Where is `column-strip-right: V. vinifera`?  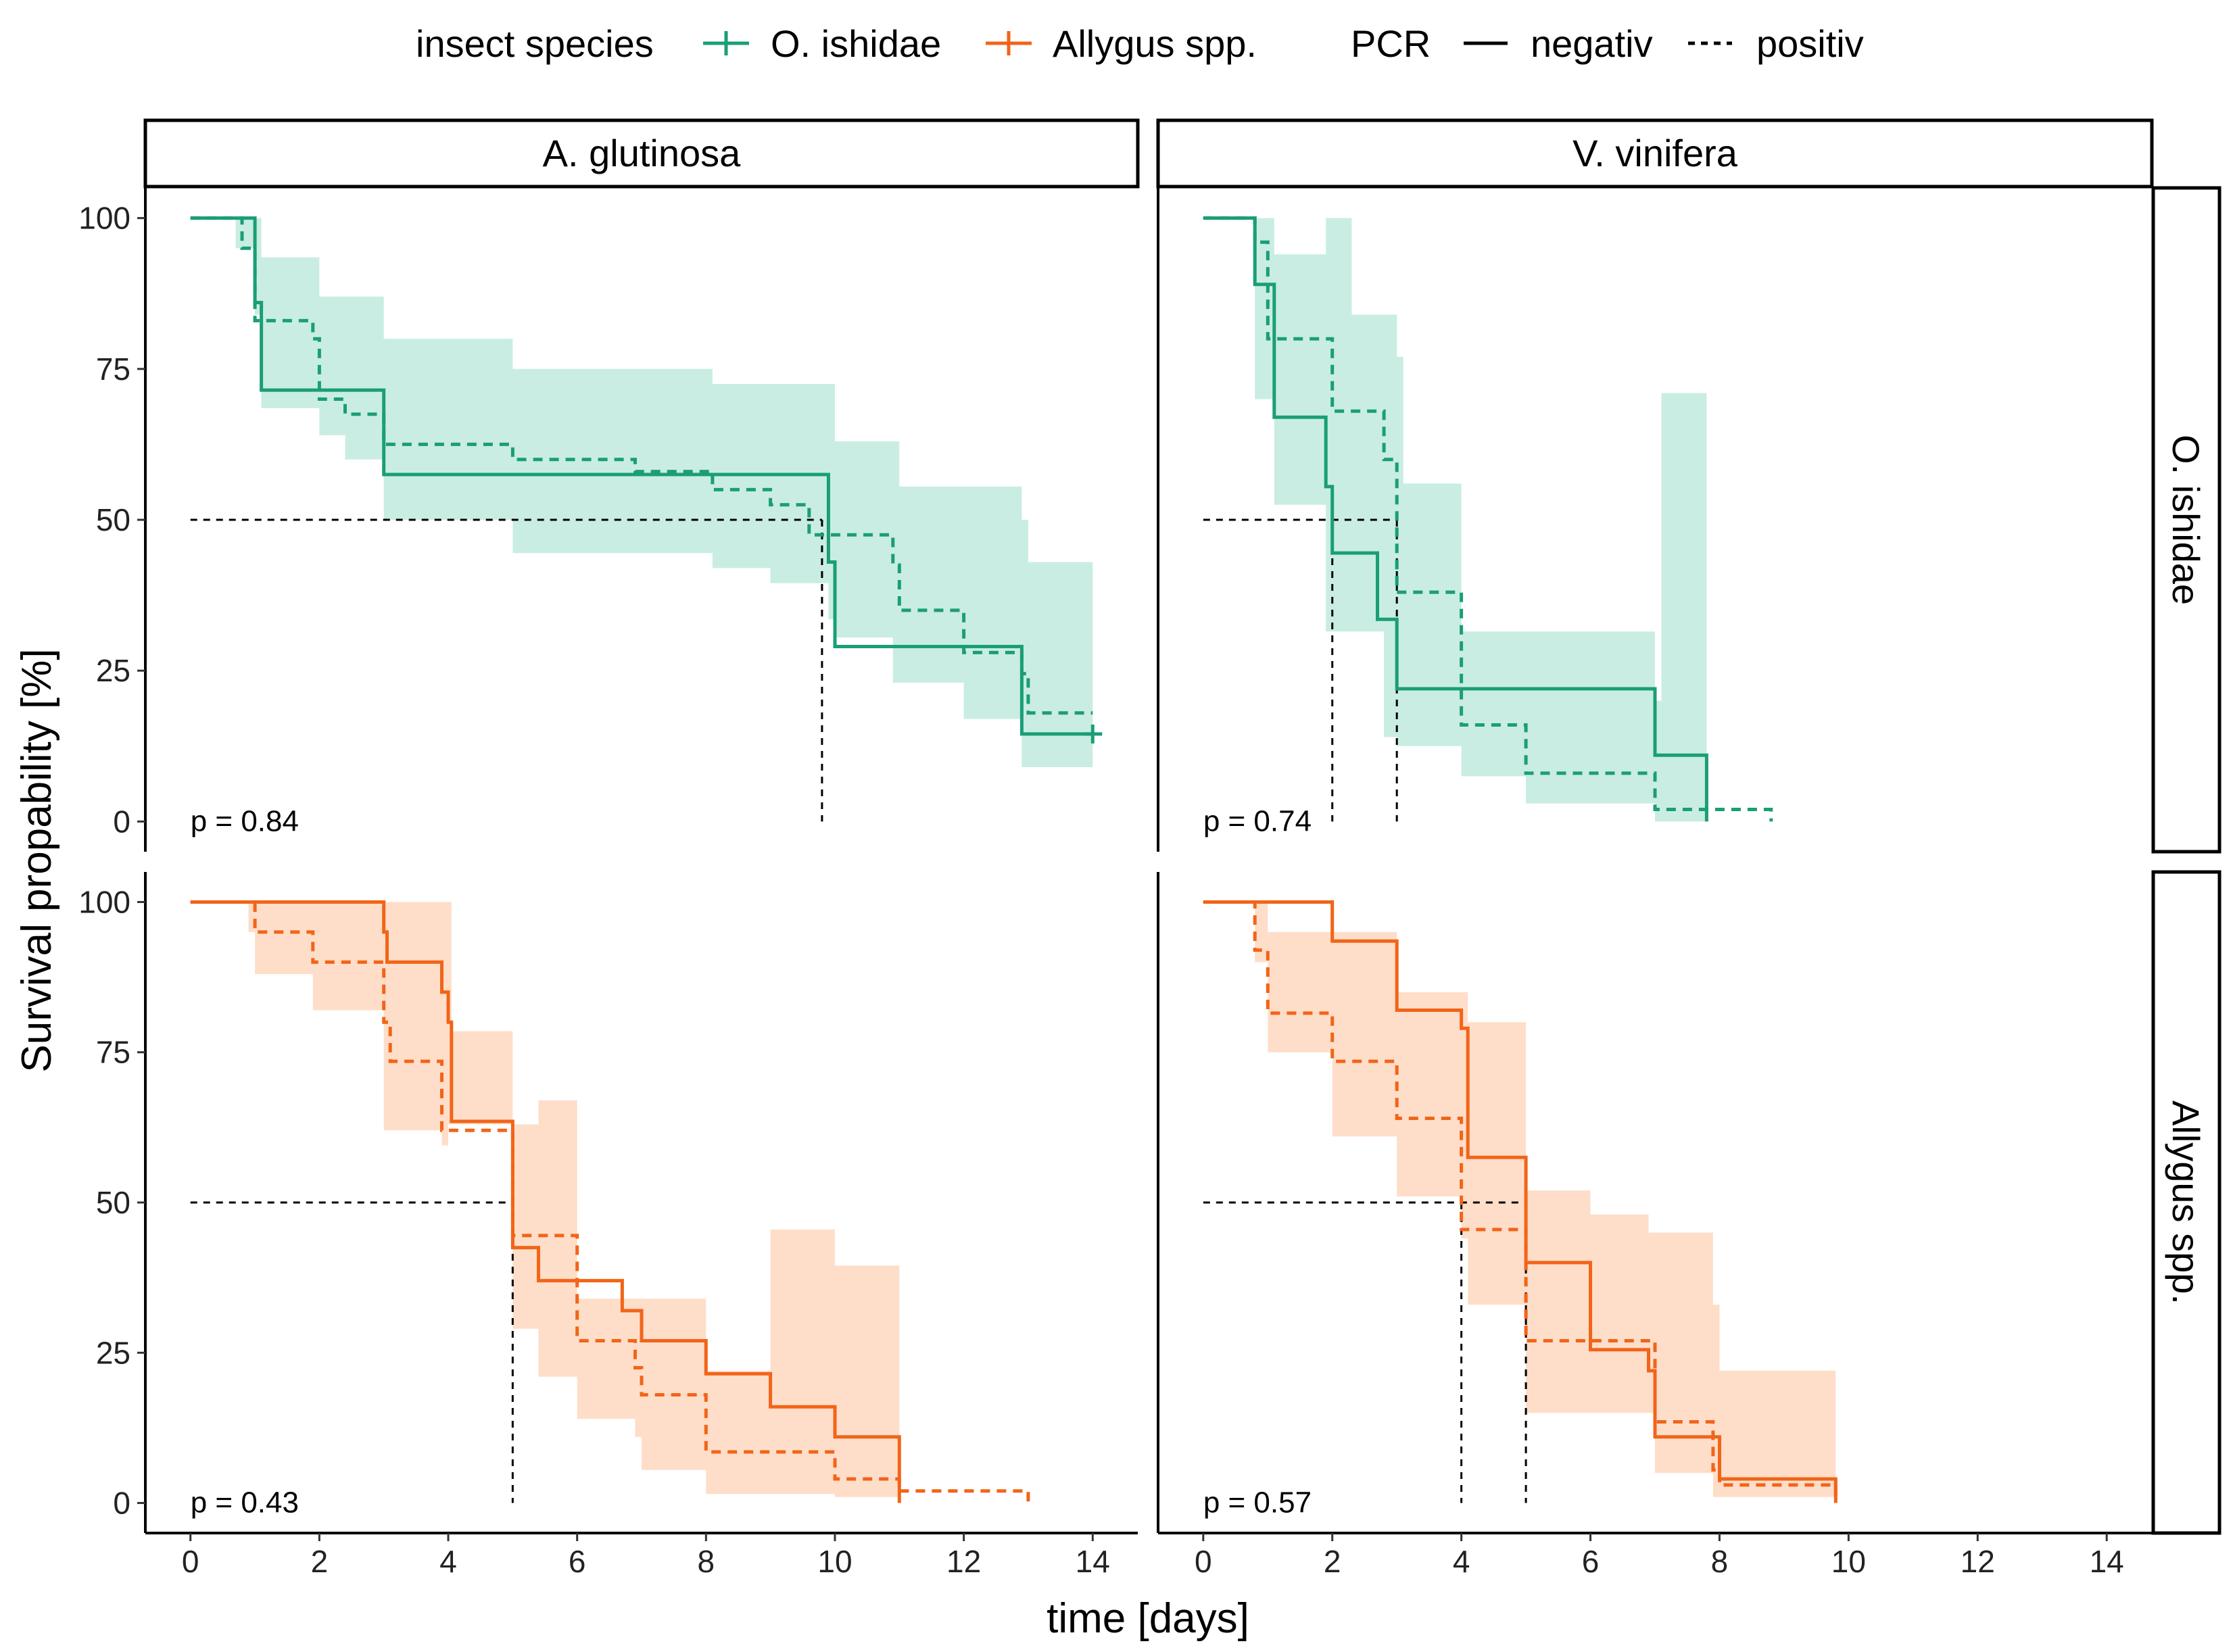
column-strip-right: V. vinifera is located at coordinates (1655, 153).